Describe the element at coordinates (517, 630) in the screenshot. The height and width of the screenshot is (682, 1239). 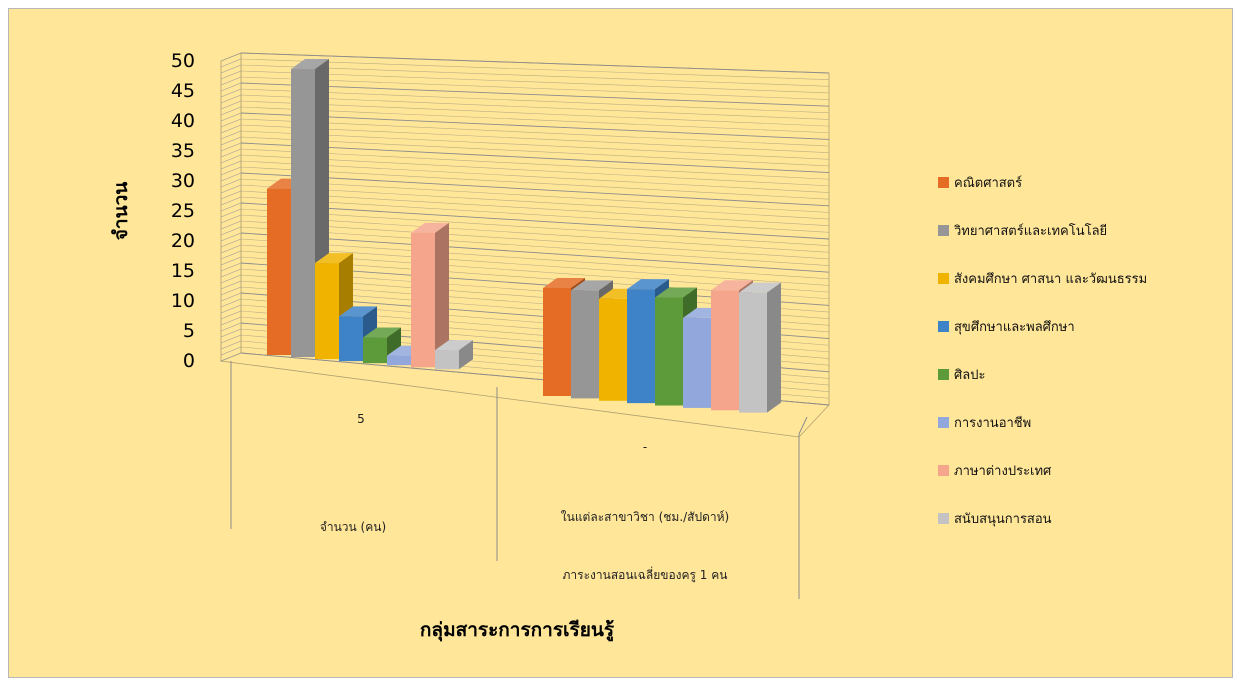
I see `x-axis-label: กลุ่มสาระการการเรียนรู้` at that location.